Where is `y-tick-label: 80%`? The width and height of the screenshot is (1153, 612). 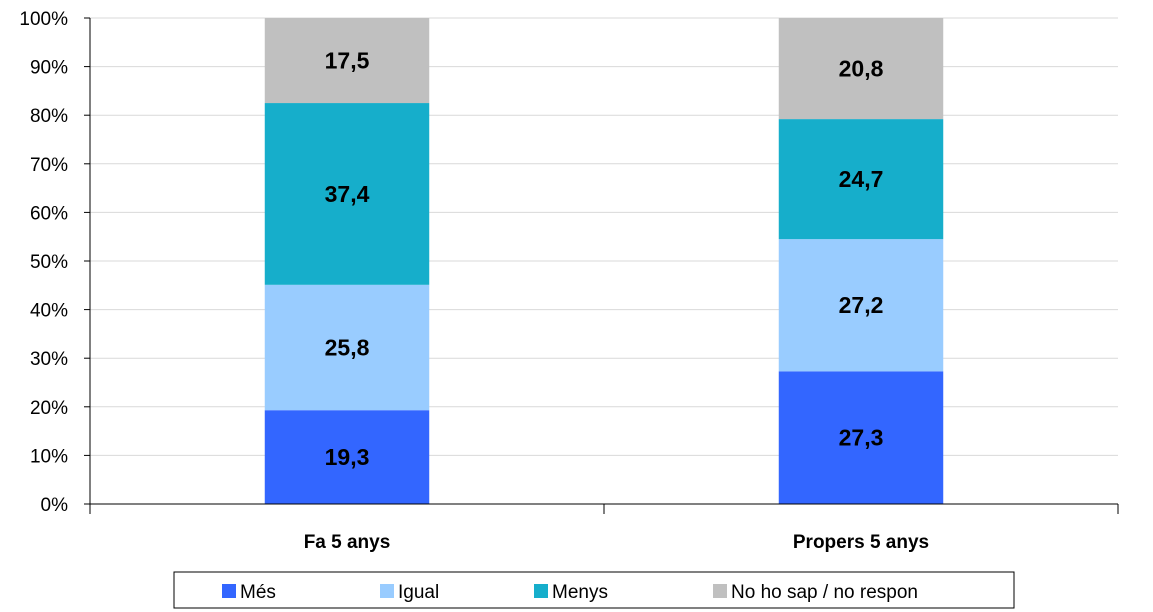 y-tick-label: 80% is located at coordinates (49, 116).